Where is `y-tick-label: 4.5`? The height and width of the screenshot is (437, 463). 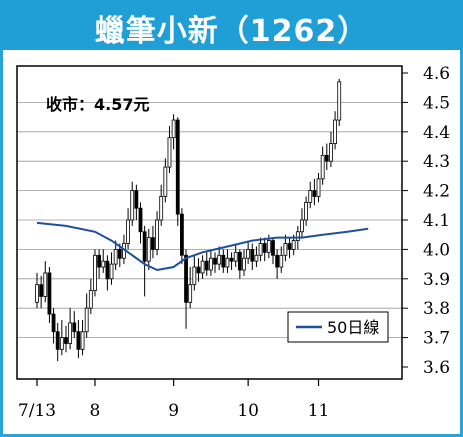
y-tick-label: 4.5 is located at coordinates (436, 103).